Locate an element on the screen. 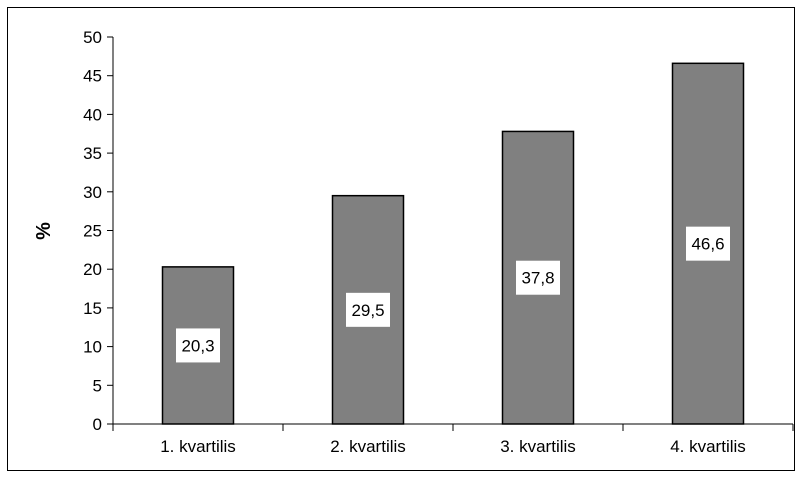 The image size is (803, 478). y-tick-label: 45 is located at coordinates (92, 76).